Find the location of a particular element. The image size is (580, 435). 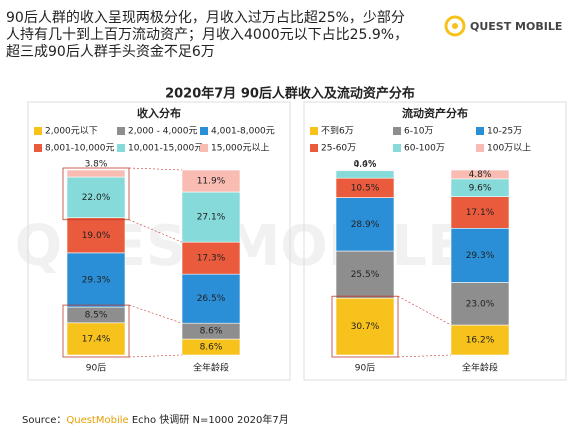

value-label: 8.5% is located at coordinates (96, 315).